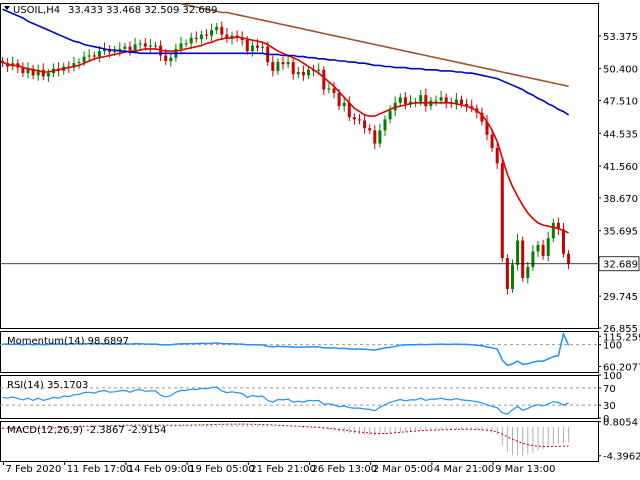  What do you see at coordinates (47, 385) in the screenshot?
I see `rsi-label: RSI(14) 35.1703` at bounding box center [47, 385].